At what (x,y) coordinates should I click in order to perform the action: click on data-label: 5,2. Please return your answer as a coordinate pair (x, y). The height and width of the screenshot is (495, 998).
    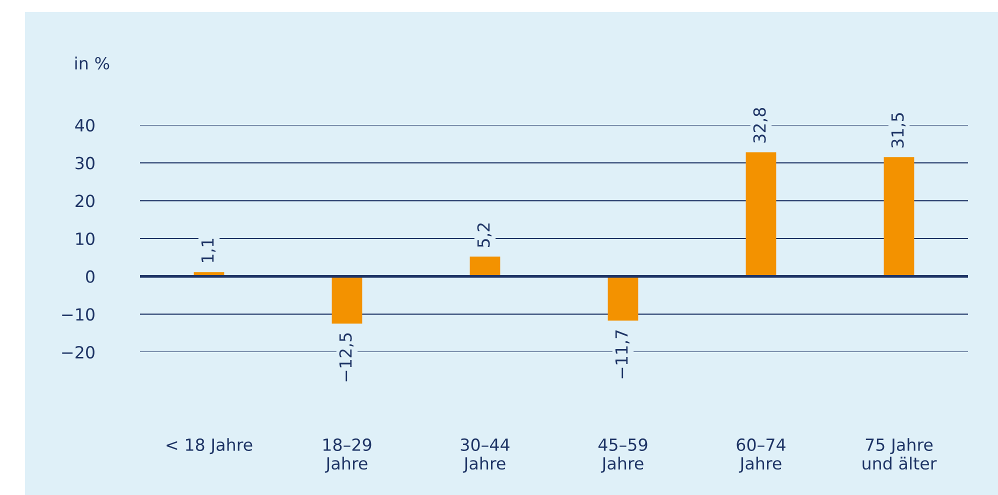
    Looking at the image, I should click on (484, 235).